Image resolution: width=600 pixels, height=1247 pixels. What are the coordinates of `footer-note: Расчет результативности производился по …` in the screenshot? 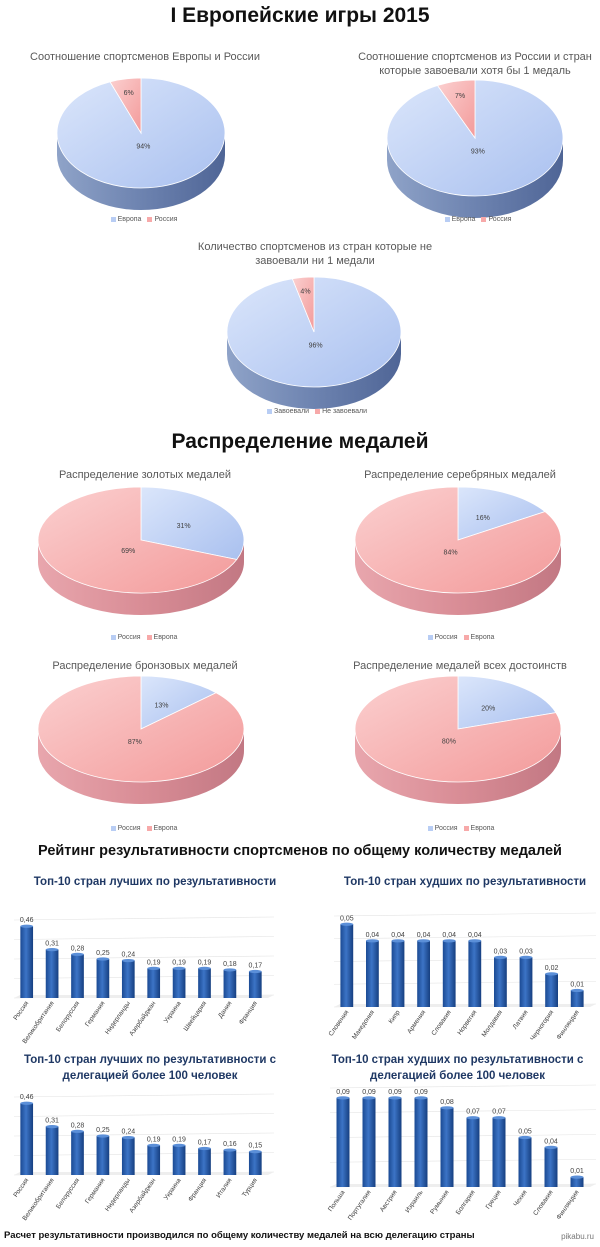 It's located at (239, 1235).